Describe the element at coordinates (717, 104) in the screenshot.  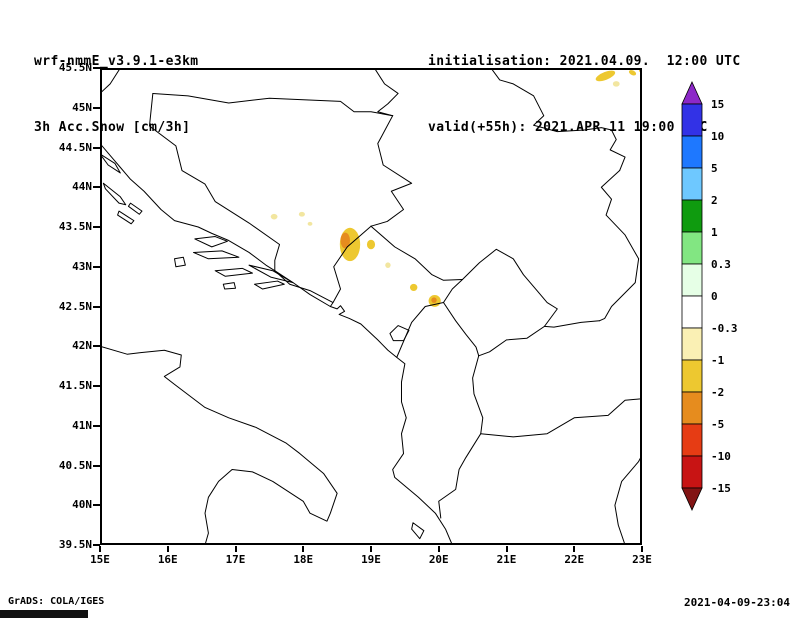
I see `colorbar-tick-label: 15` at that location.